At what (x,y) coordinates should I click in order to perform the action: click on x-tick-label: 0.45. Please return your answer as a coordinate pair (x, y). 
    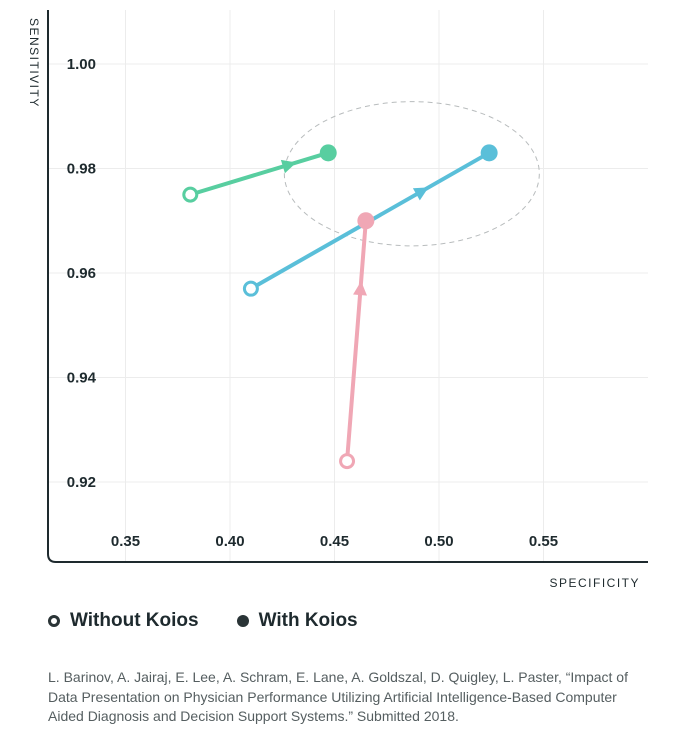
    Looking at the image, I should click on (334, 541).